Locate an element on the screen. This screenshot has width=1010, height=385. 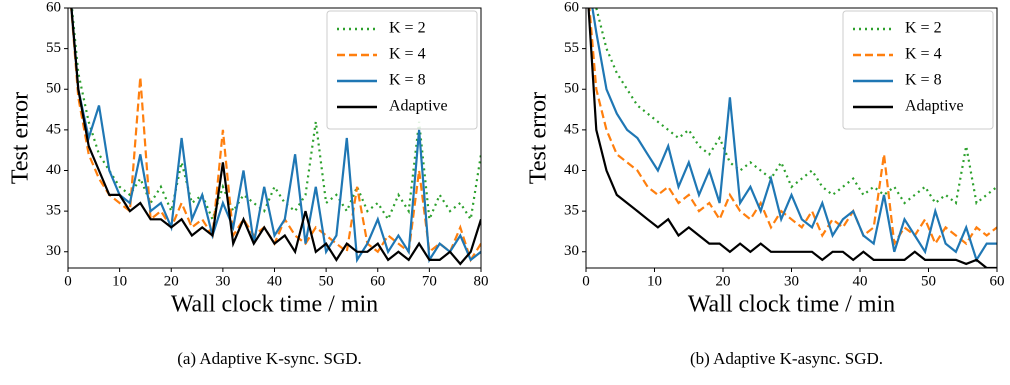
x-tick-label: 70 is located at coordinates (429, 281).